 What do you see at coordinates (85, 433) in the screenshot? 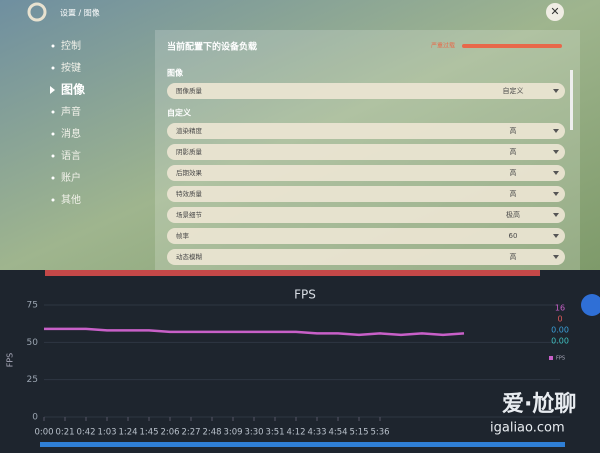
I see `x-tick-label: 0:42` at bounding box center [85, 433].